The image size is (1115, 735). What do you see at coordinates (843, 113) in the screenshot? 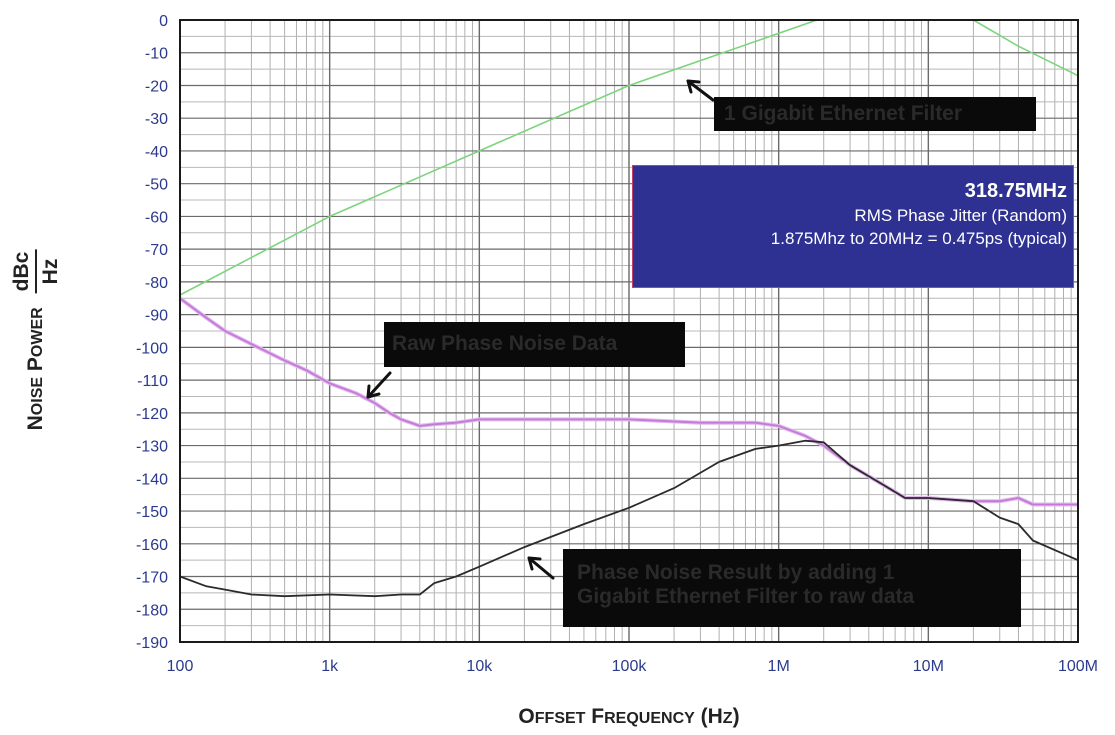
I see `filter-callout-label: 1 Gigabit Ethernet Filter` at bounding box center [843, 113].